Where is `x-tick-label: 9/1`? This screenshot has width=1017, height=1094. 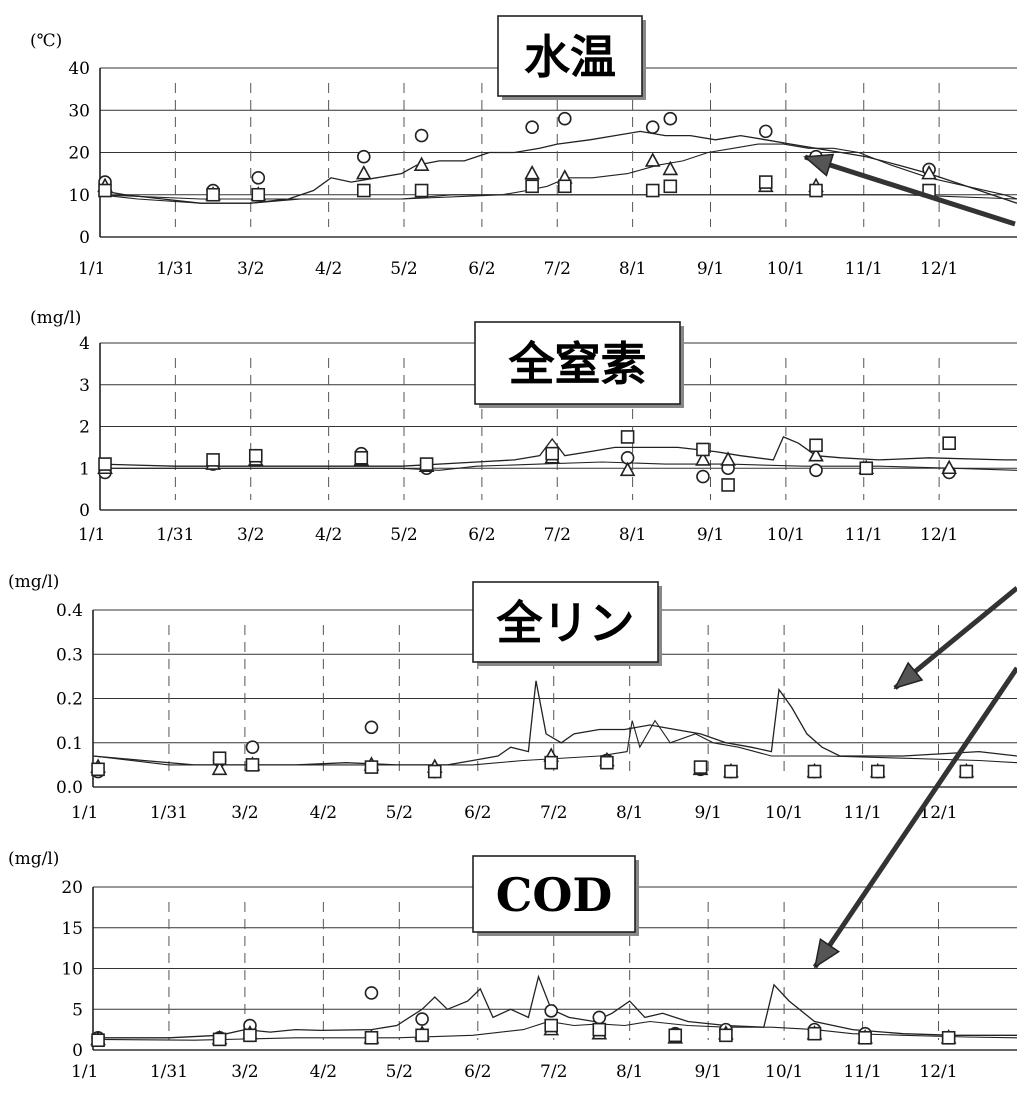
x-tick-label: 9/1 is located at coordinates (710, 535).